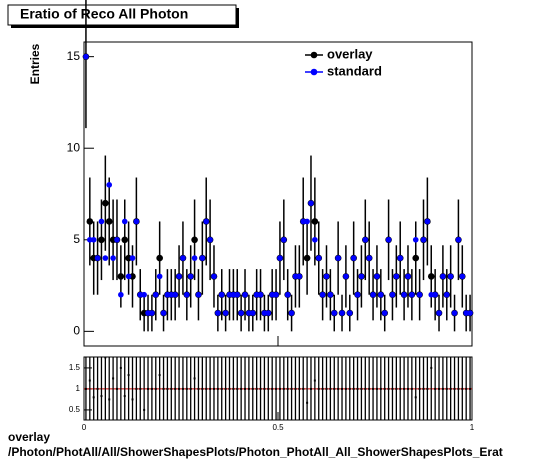 This screenshot has height=462, width=546. What do you see at coordinates (122, 15) in the screenshot?
I see `title-box` at bounding box center [122, 15].